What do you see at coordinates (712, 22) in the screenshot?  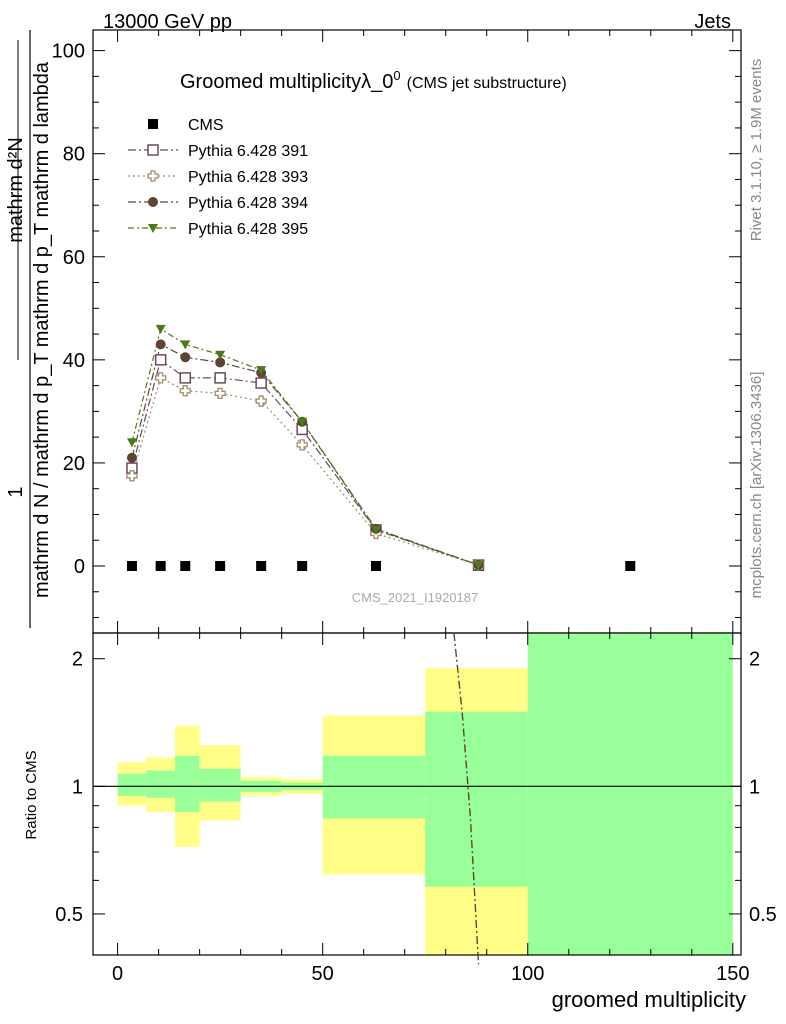 I see `header-right: Jets` at bounding box center [712, 22].